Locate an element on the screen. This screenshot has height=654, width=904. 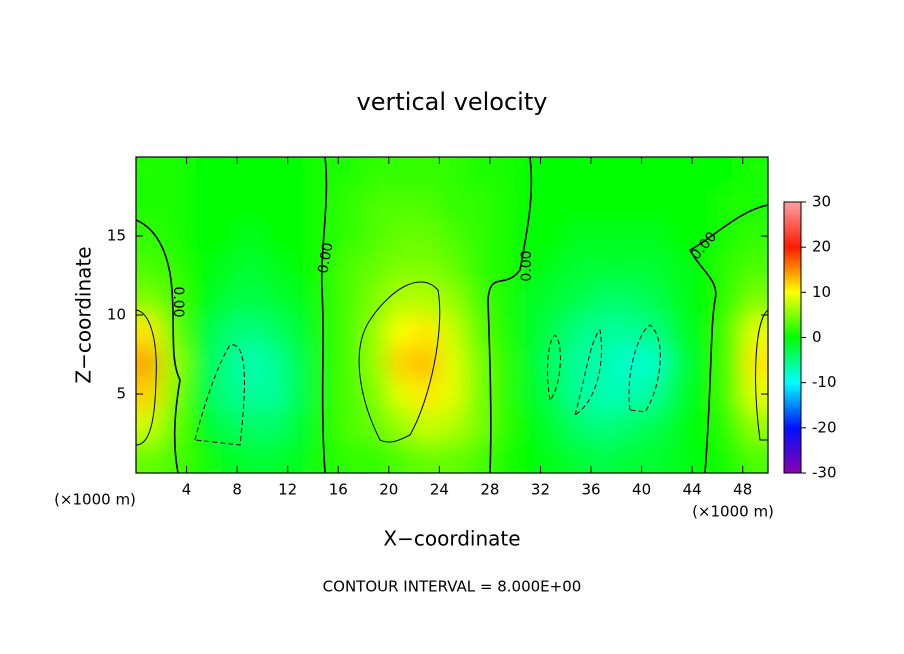
colorbar-tick-label: 10 is located at coordinates (821, 292).